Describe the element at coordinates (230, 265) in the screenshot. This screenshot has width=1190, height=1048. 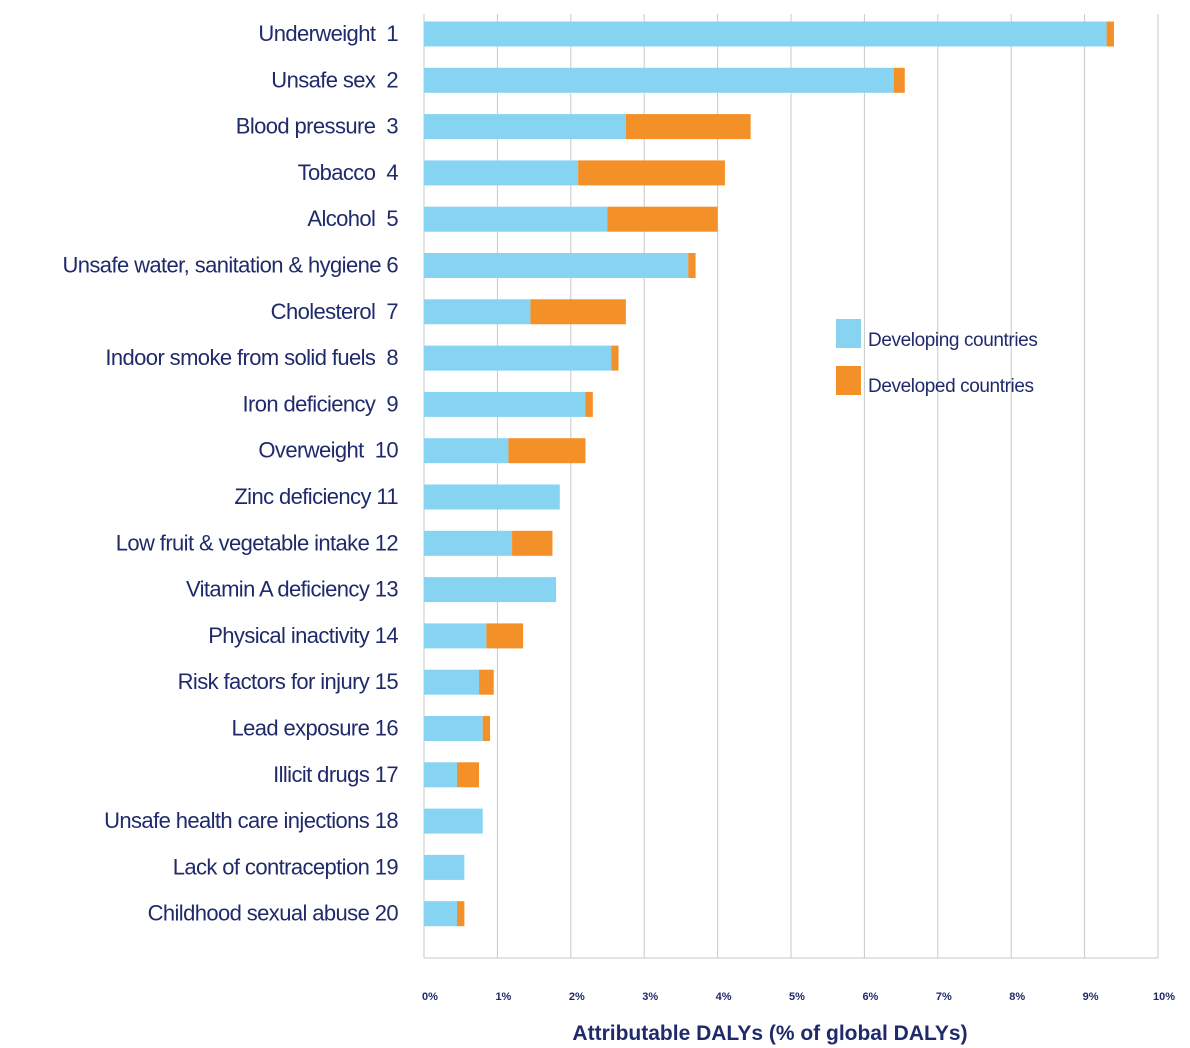
I see `category-label: Unsafe water, sanitation & hygiene 6` at that location.